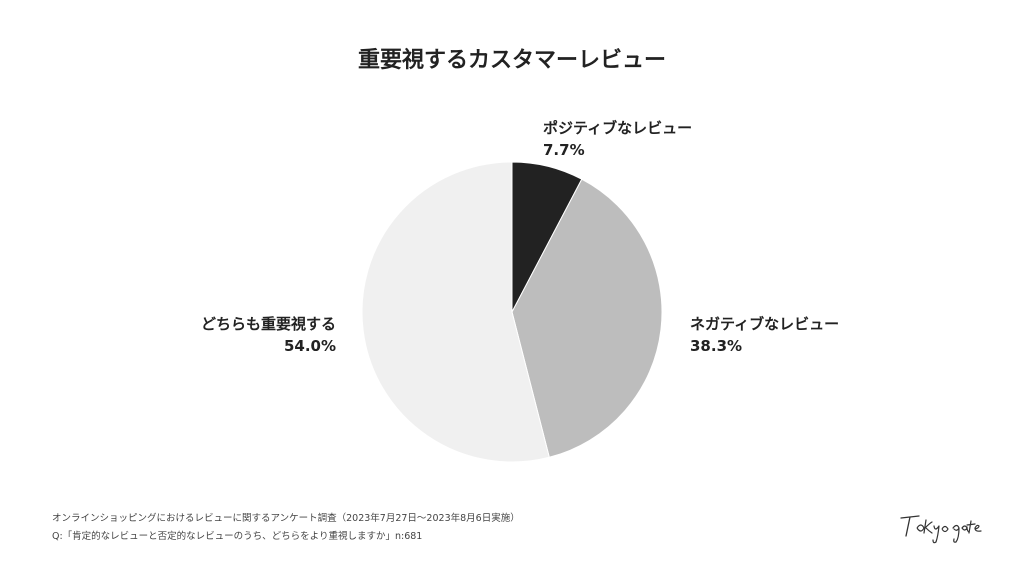 The image size is (1024, 576). What do you see at coordinates (511, 60) in the screenshot?
I see `chart-title: 重要視するカスタマーレビュー` at bounding box center [511, 60].